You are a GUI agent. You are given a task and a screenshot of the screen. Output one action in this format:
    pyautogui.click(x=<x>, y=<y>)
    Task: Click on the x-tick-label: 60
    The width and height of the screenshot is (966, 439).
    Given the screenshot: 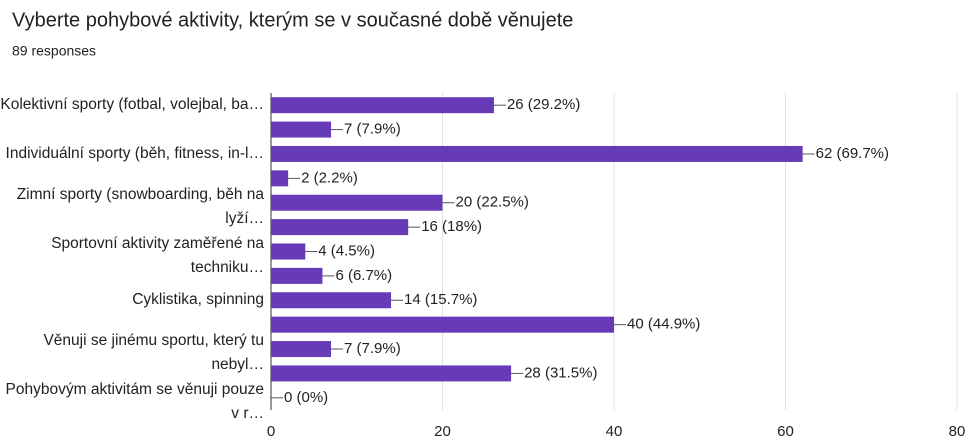 What is the action you would take?
    pyautogui.click(x=785, y=431)
    